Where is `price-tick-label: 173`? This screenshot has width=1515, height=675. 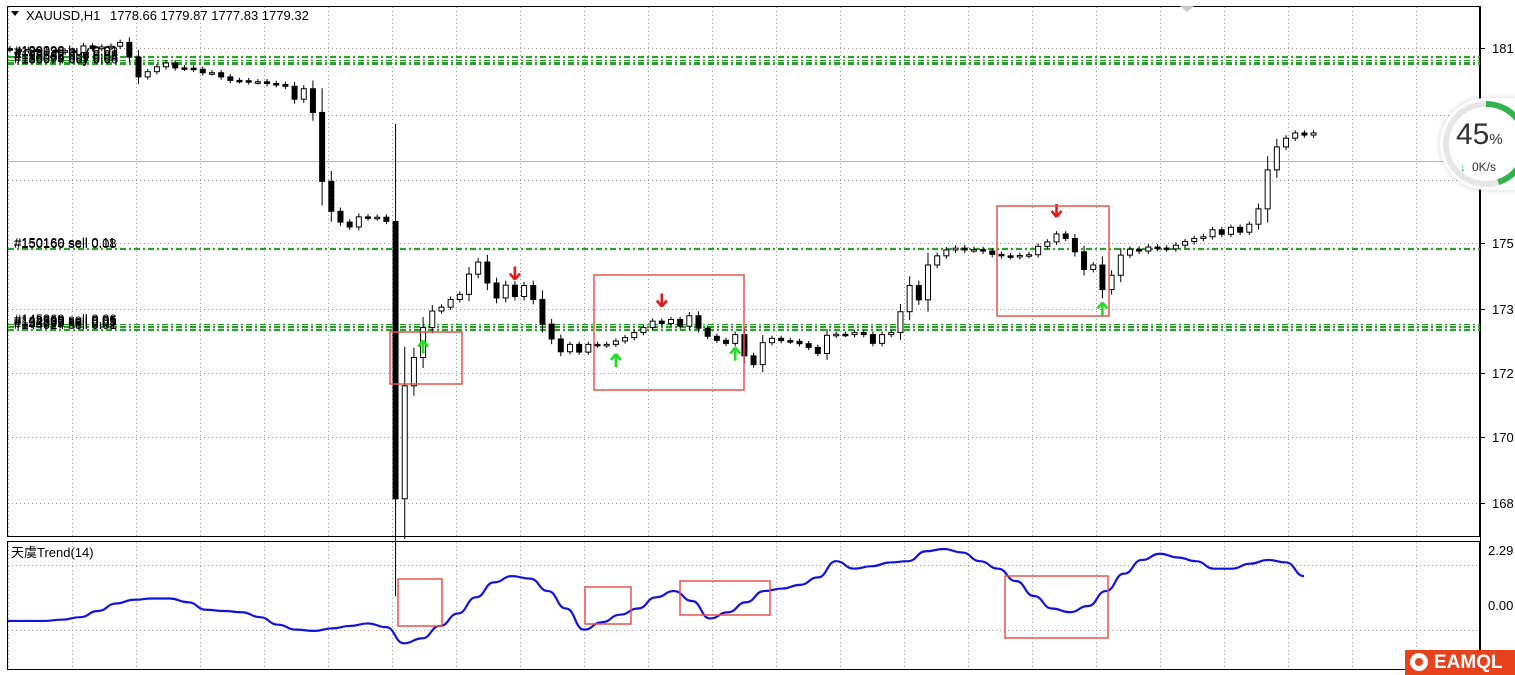
price-tick-label: 173 is located at coordinates (1503, 309).